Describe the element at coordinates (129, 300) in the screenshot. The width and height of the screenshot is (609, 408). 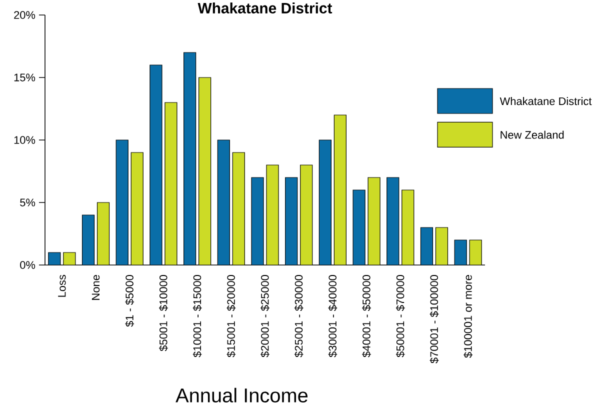
I see `x-tick-label: $1 - $5000` at that location.